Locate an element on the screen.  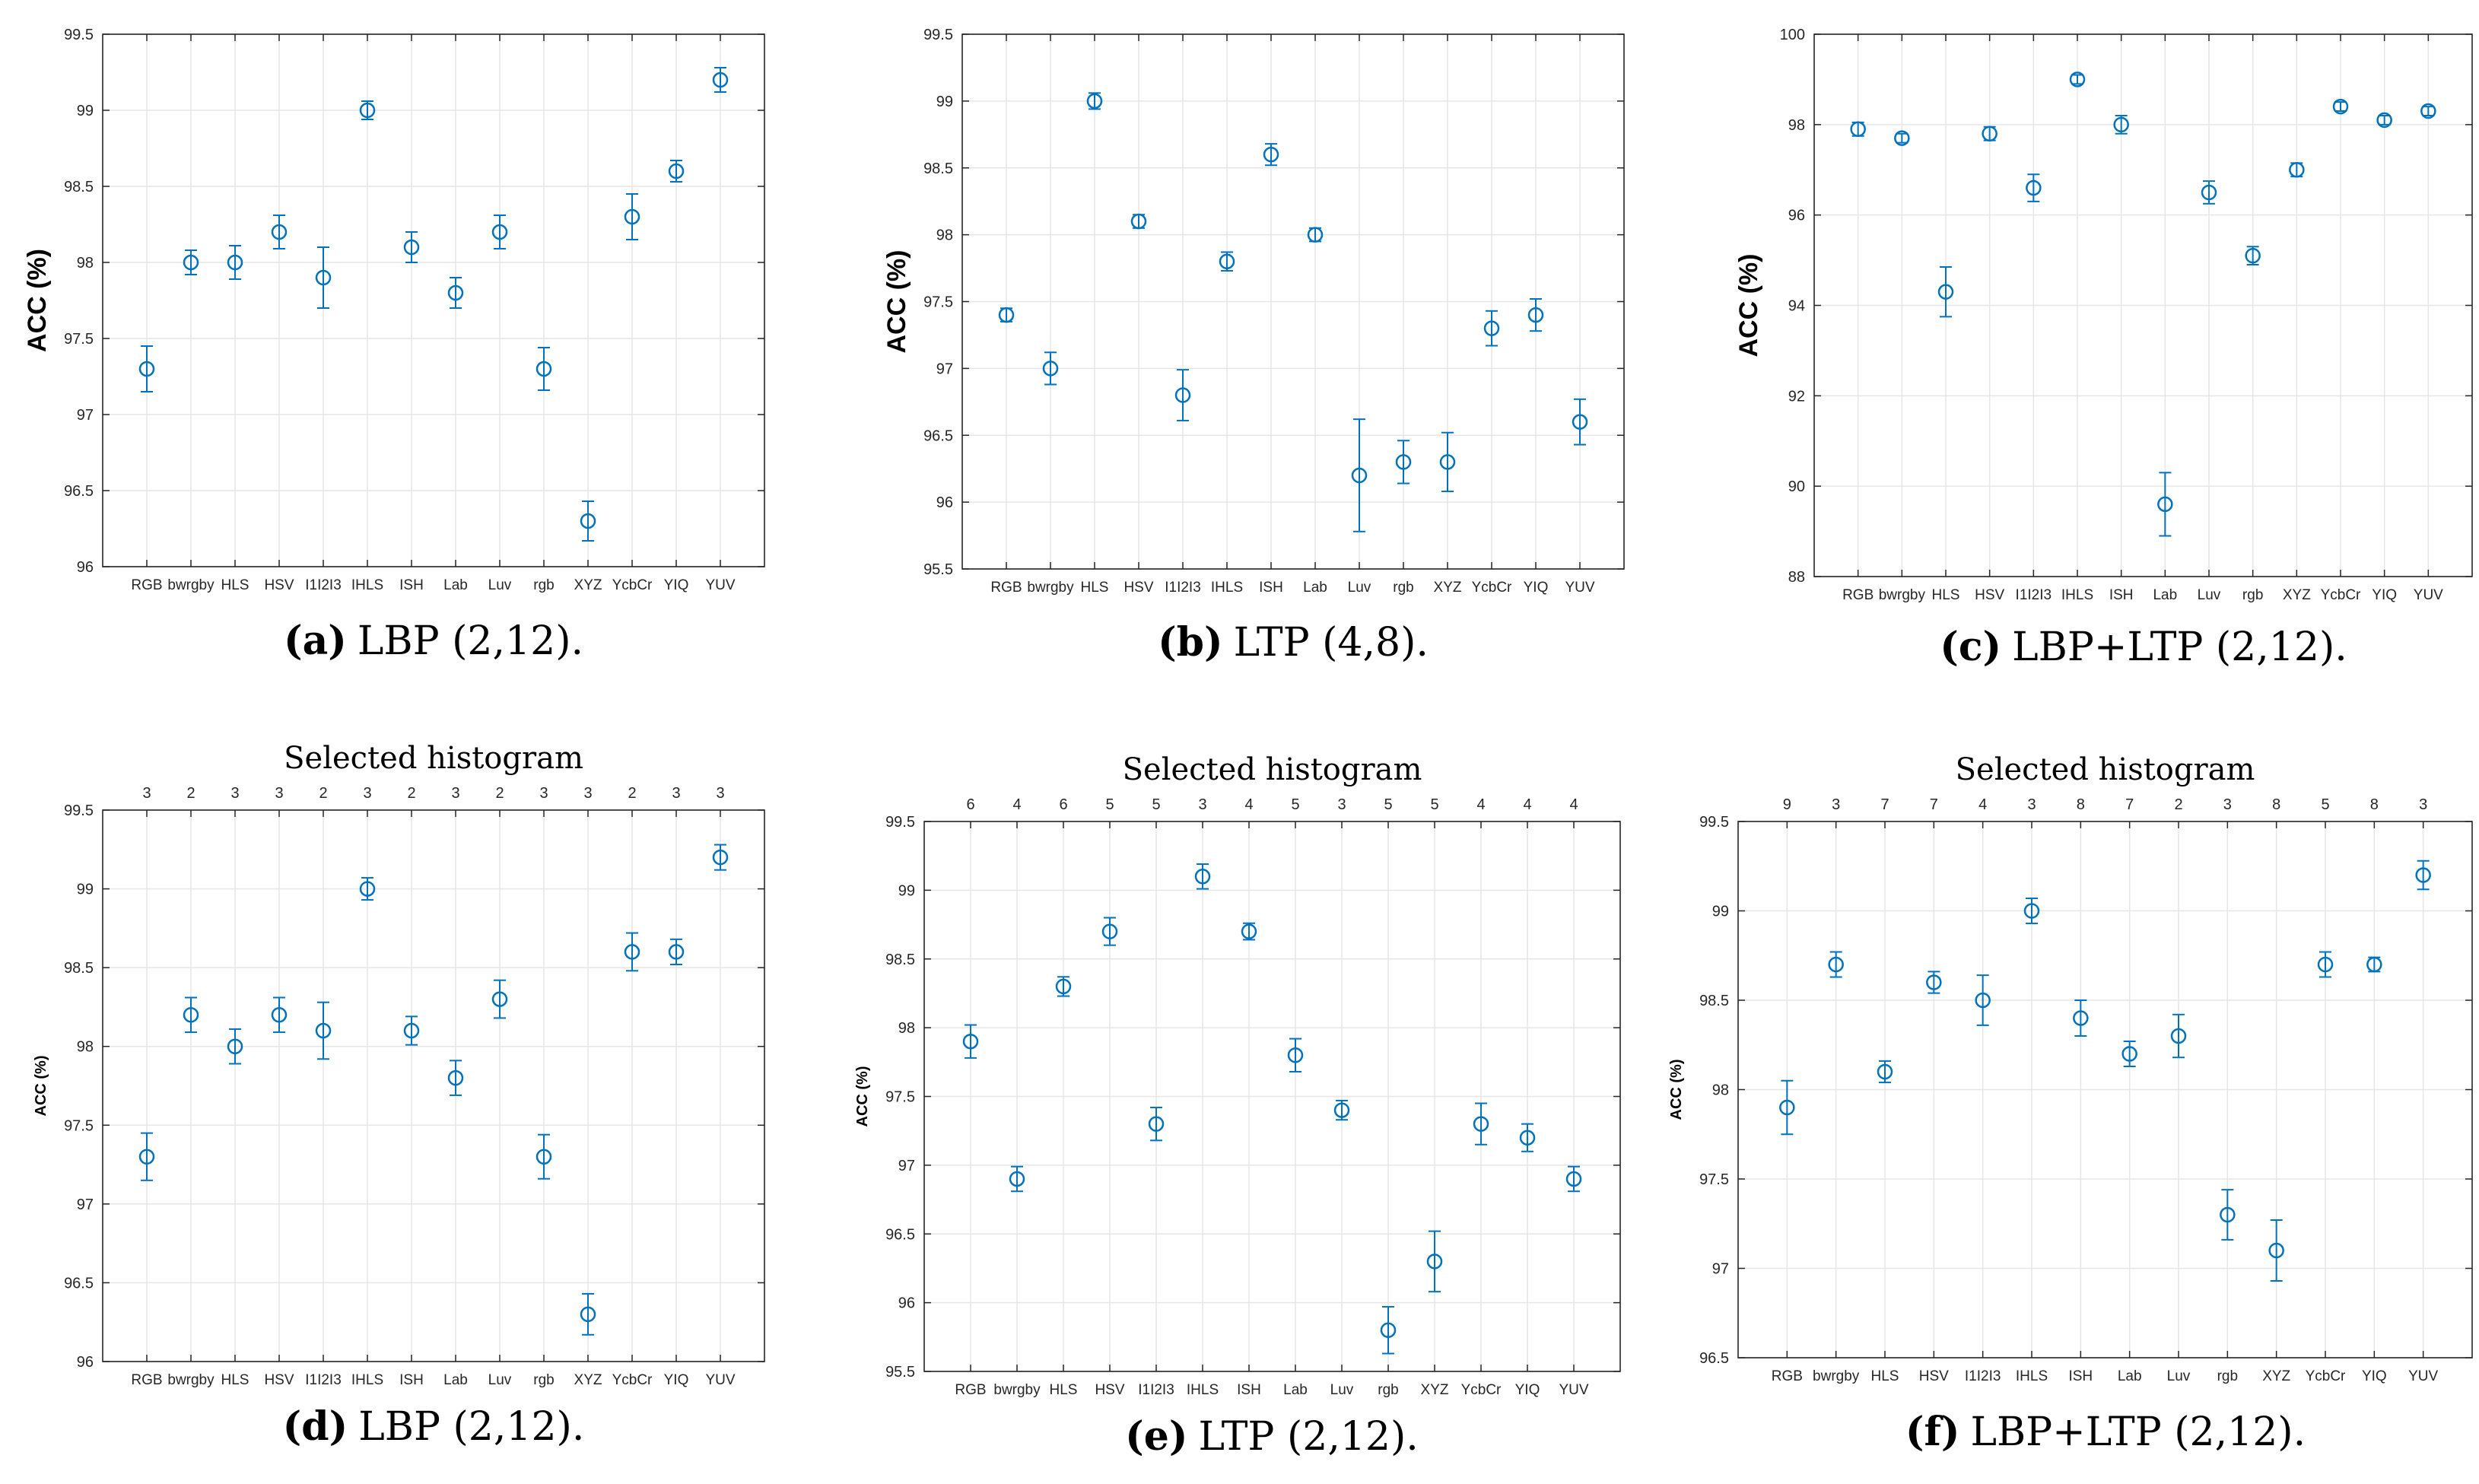
y-tick-label: 90 is located at coordinates (1796, 487).